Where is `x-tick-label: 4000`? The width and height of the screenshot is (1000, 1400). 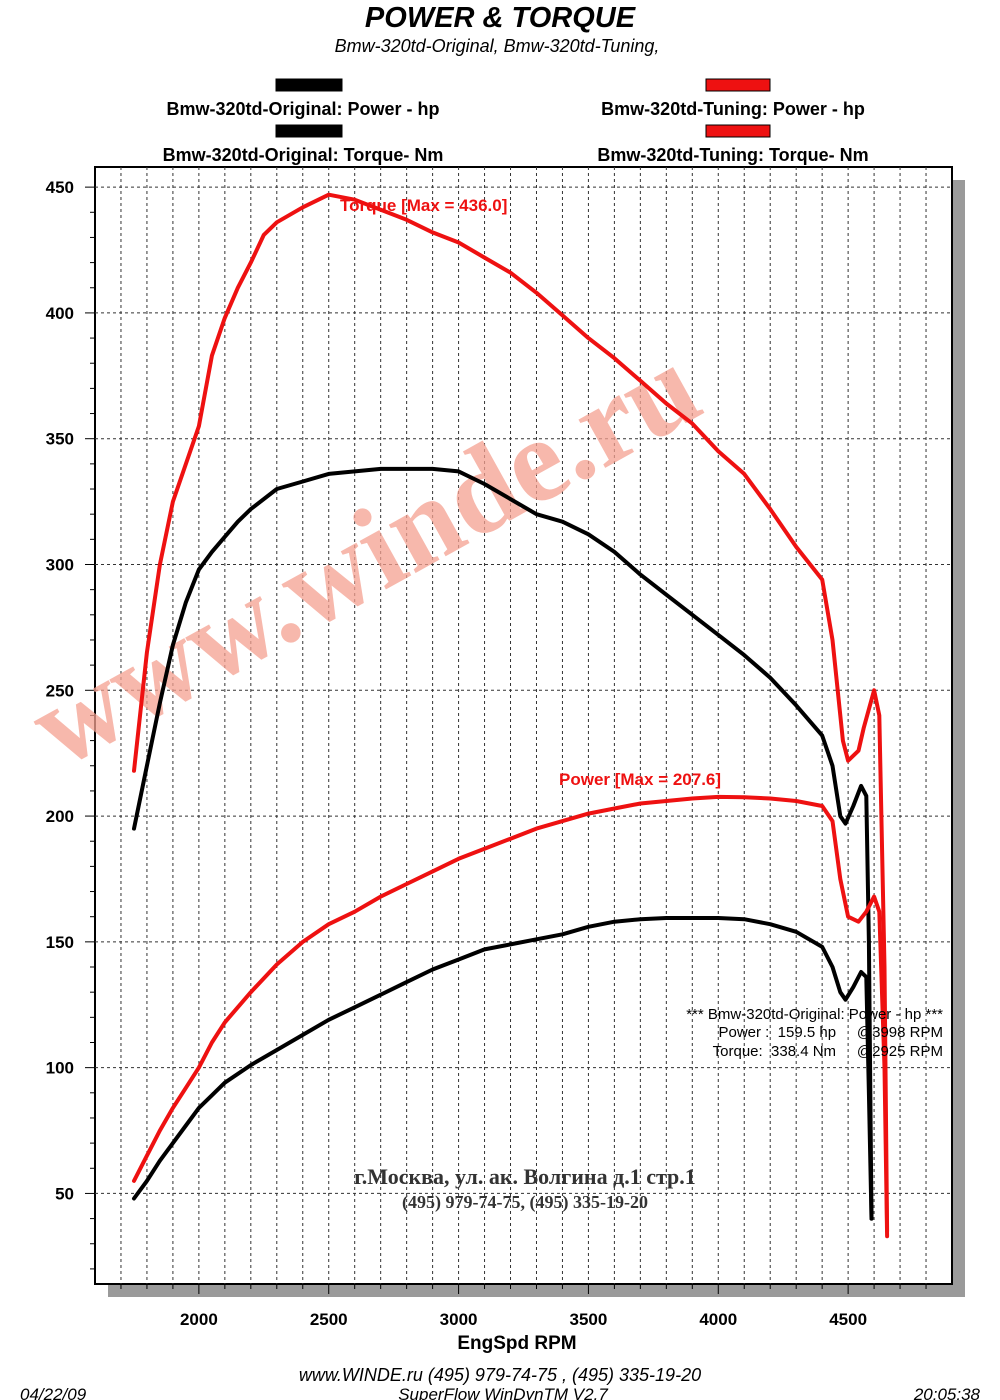 x-tick-label: 4000 is located at coordinates (718, 1319).